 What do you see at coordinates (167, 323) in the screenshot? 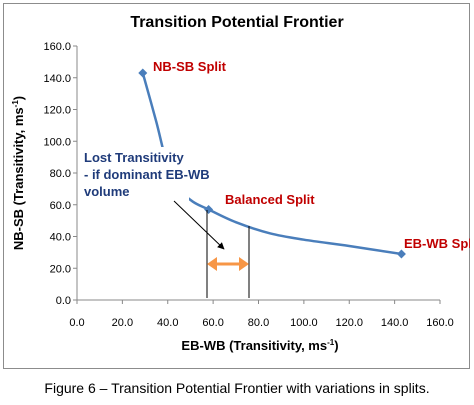
I see `x-tick-label: 40.0` at bounding box center [167, 323].